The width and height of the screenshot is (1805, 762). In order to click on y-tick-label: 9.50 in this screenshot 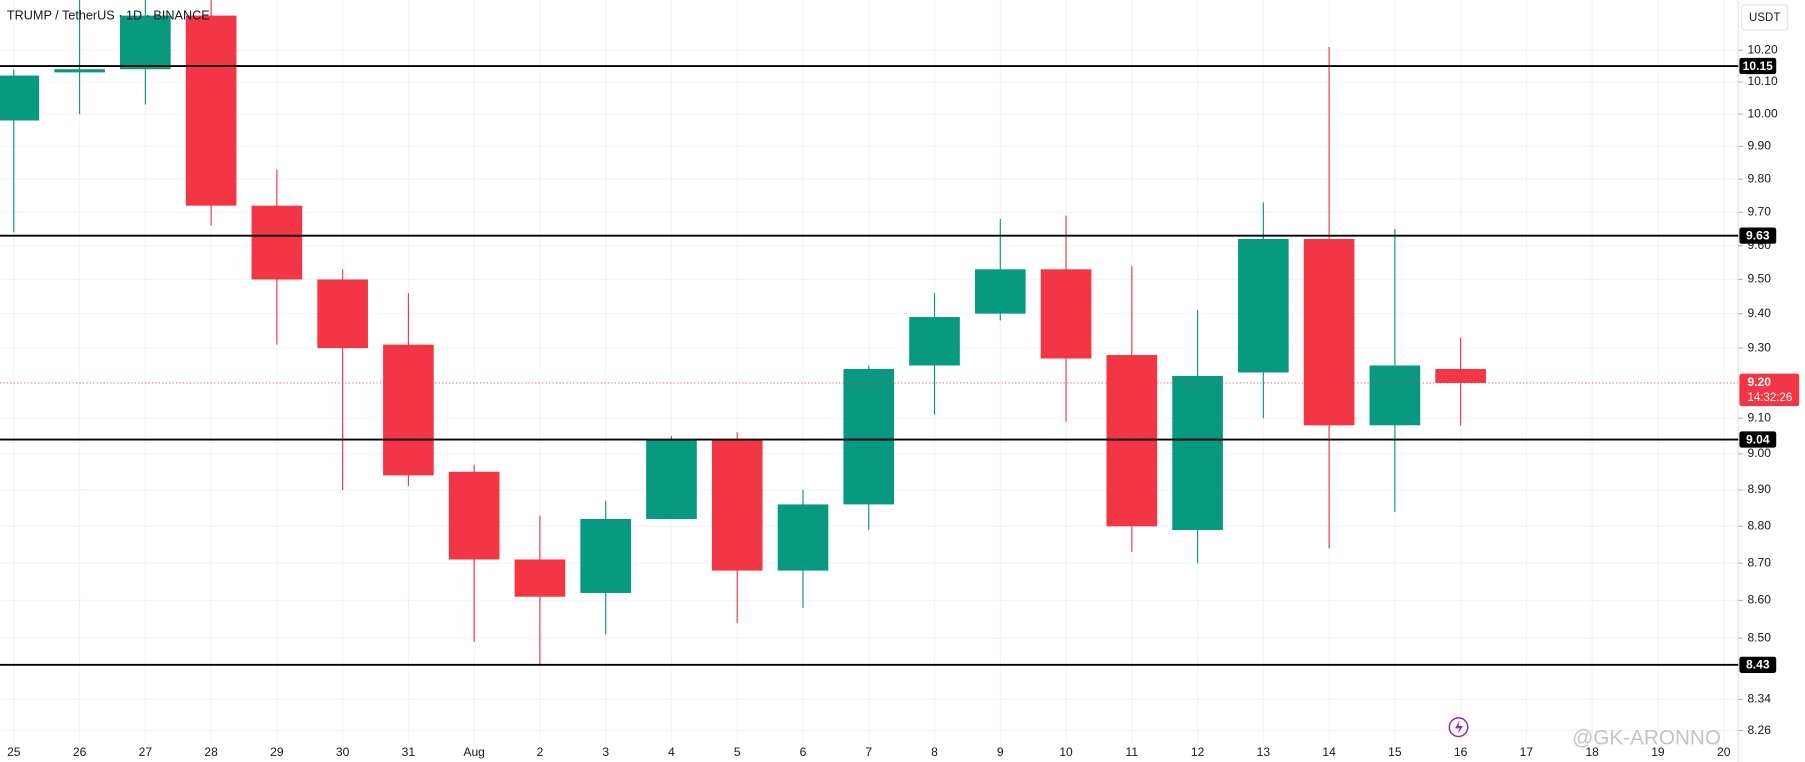, I will do `click(1759, 279)`.